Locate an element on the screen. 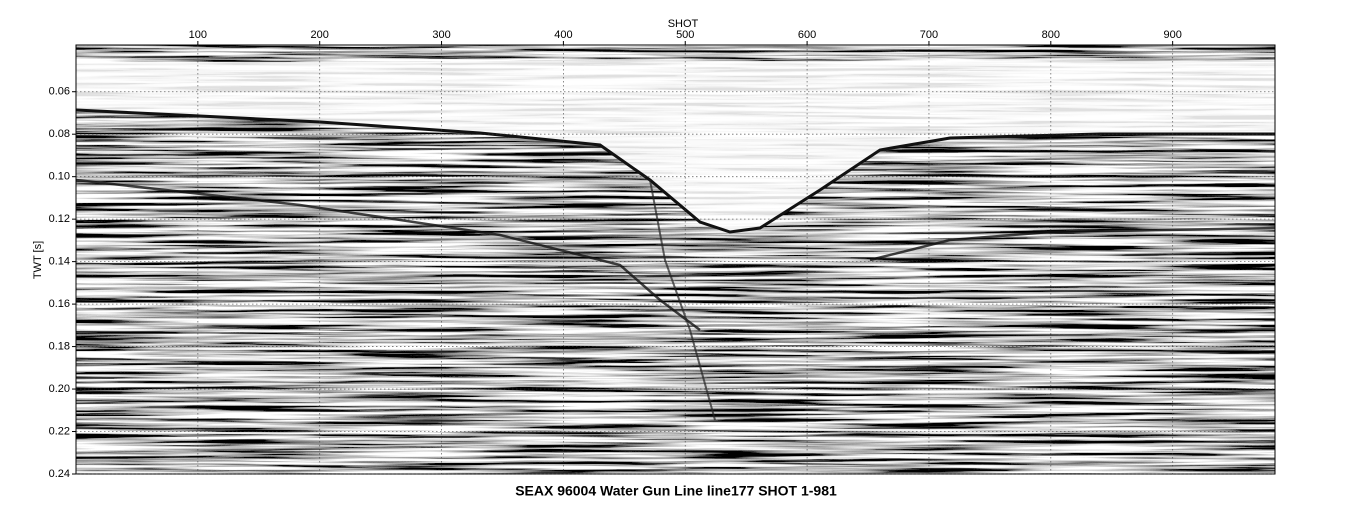 This screenshot has height=505, width=1350. x-tick-label: 100 is located at coordinates (198, 35).